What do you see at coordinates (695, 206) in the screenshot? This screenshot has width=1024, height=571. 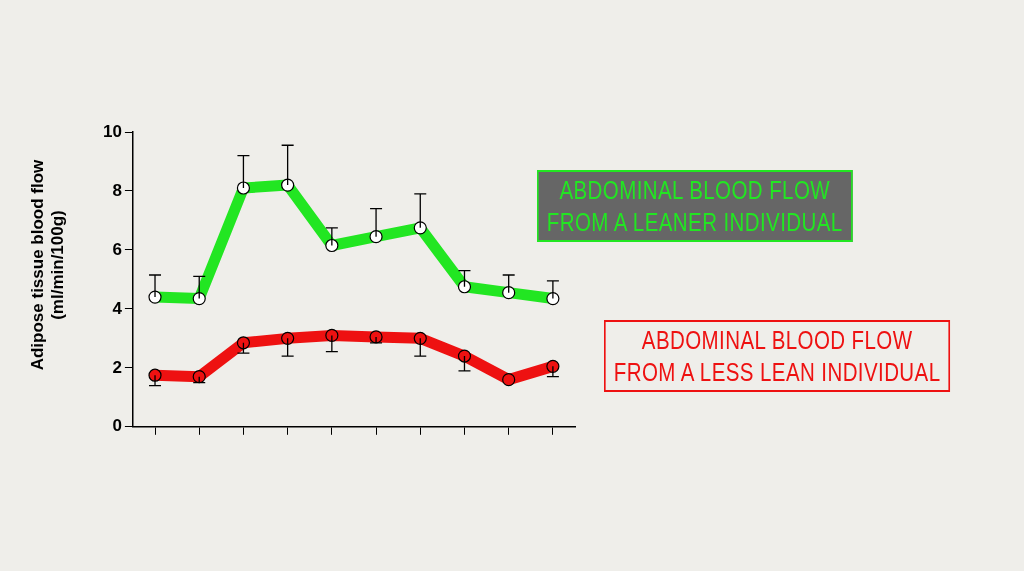 I see `text: ABDOMINAL BLOOD FLOW FROM A LEANER INDIVIDUAL` at bounding box center [695, 206].